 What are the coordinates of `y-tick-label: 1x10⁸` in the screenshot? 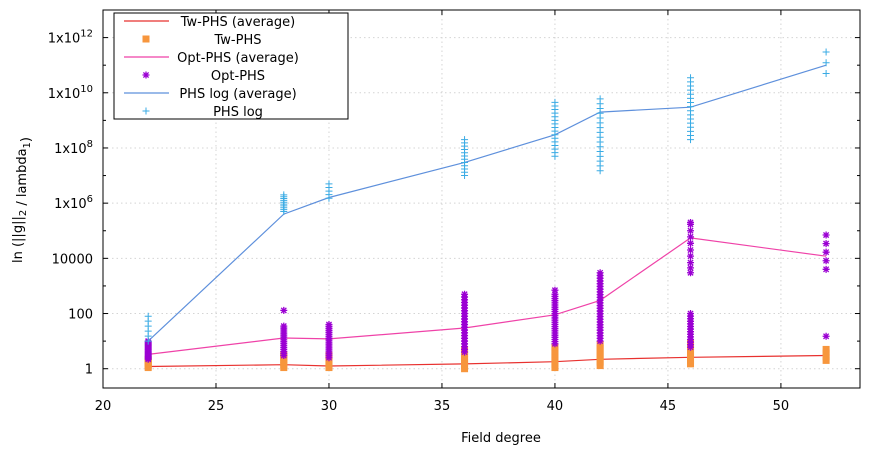 It's located at (73, 148).